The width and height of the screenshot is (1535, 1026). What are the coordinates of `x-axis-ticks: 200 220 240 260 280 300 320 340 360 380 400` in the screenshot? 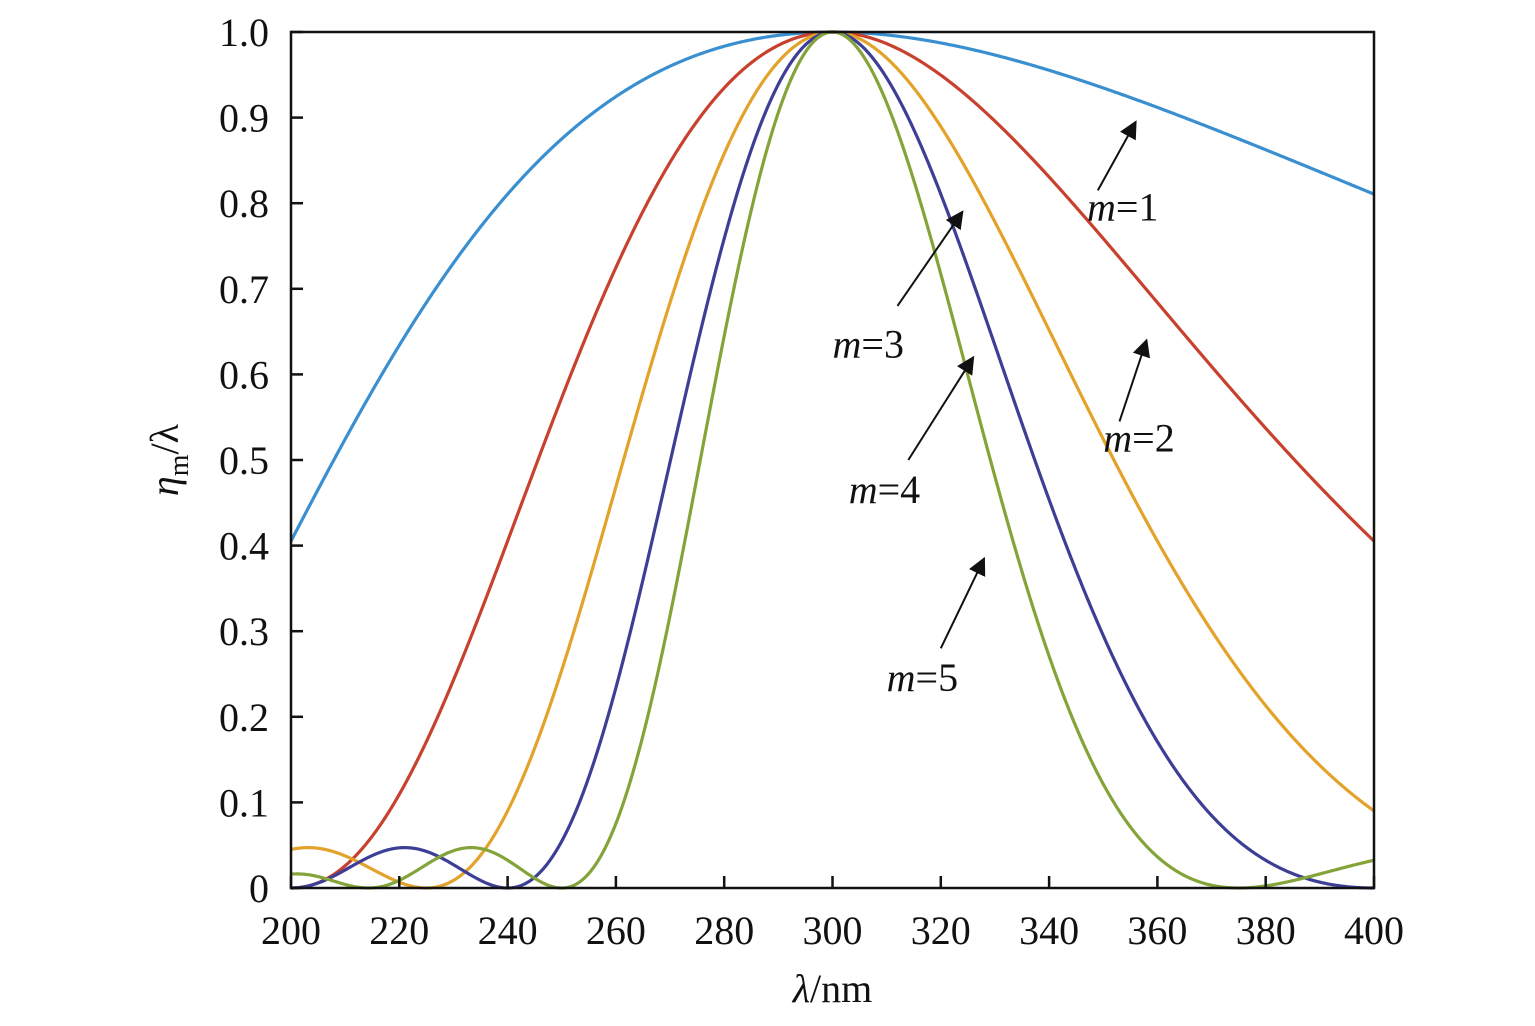 It's located at (832, 914).